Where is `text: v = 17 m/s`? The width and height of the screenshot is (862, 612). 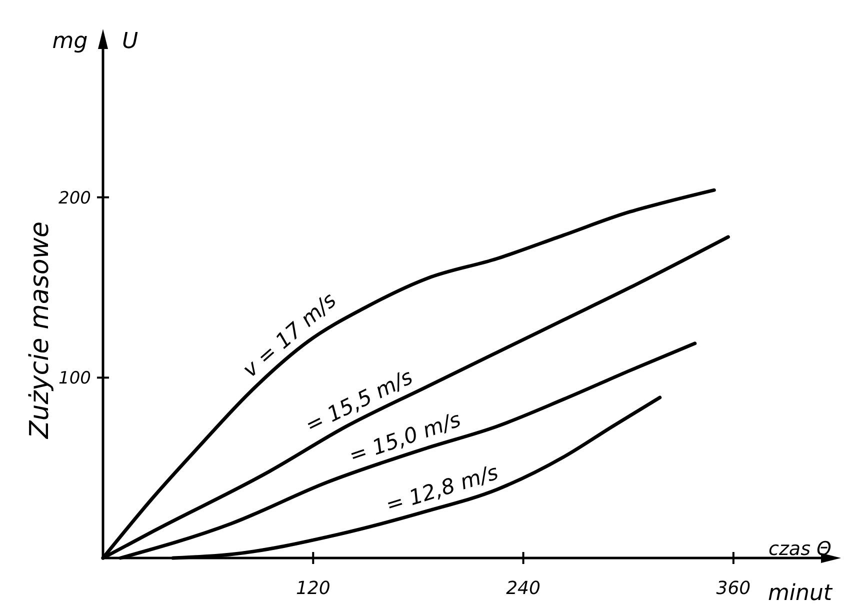
text: v = 17 m/s is located at coordinates (289, 335).